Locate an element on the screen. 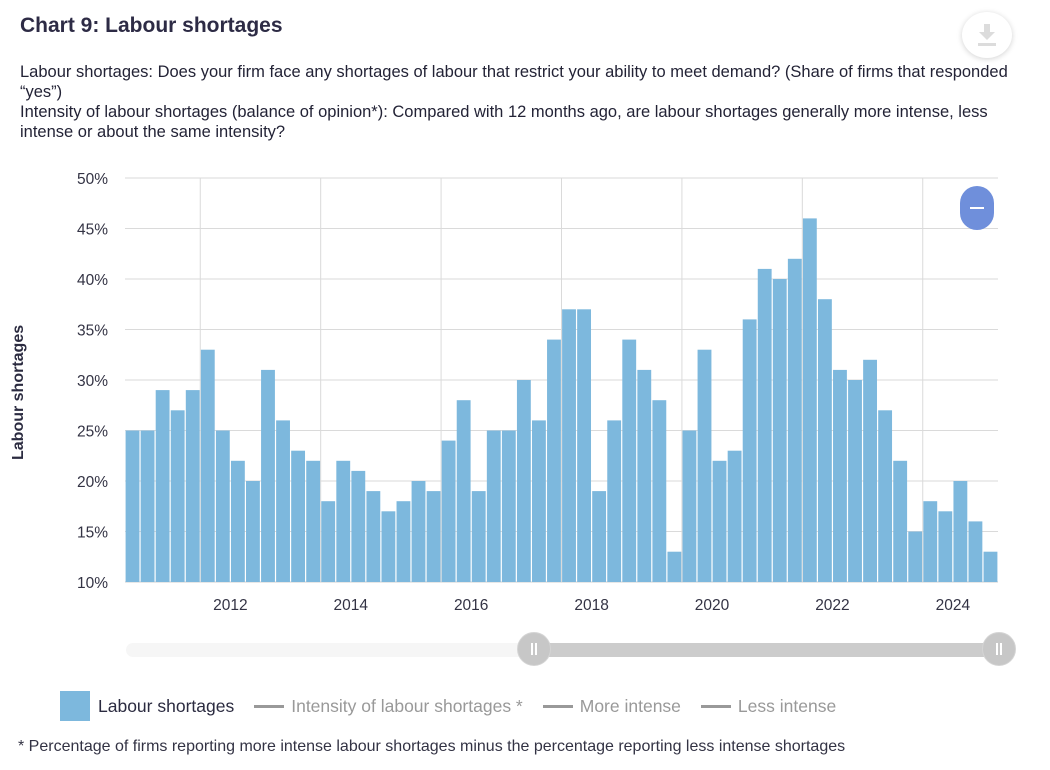 The image size is (1050, 770). y-tick-label: 25% is located at coordinates (92, 432).